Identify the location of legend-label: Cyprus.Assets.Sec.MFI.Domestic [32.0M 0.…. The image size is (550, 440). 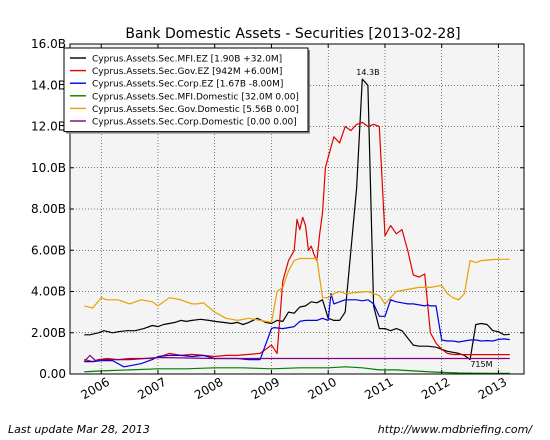
(195, 97).